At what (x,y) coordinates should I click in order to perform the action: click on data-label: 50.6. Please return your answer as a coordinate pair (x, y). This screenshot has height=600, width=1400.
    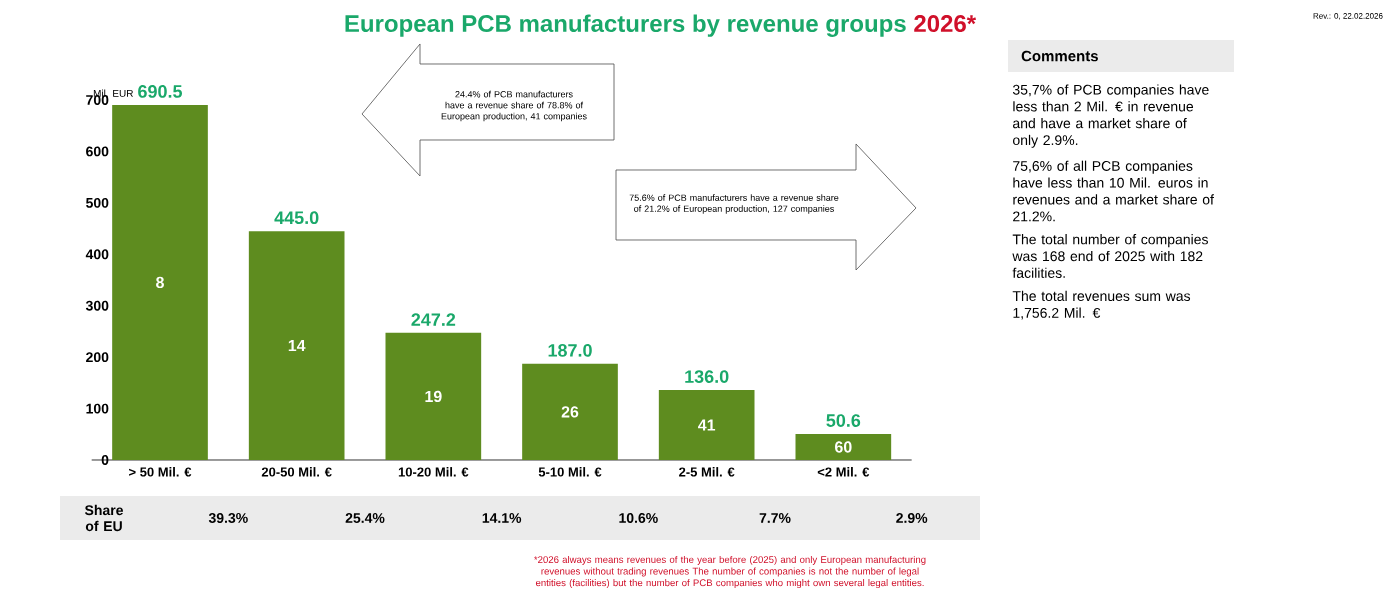
    Looking at the image, I should click on (843, 420).